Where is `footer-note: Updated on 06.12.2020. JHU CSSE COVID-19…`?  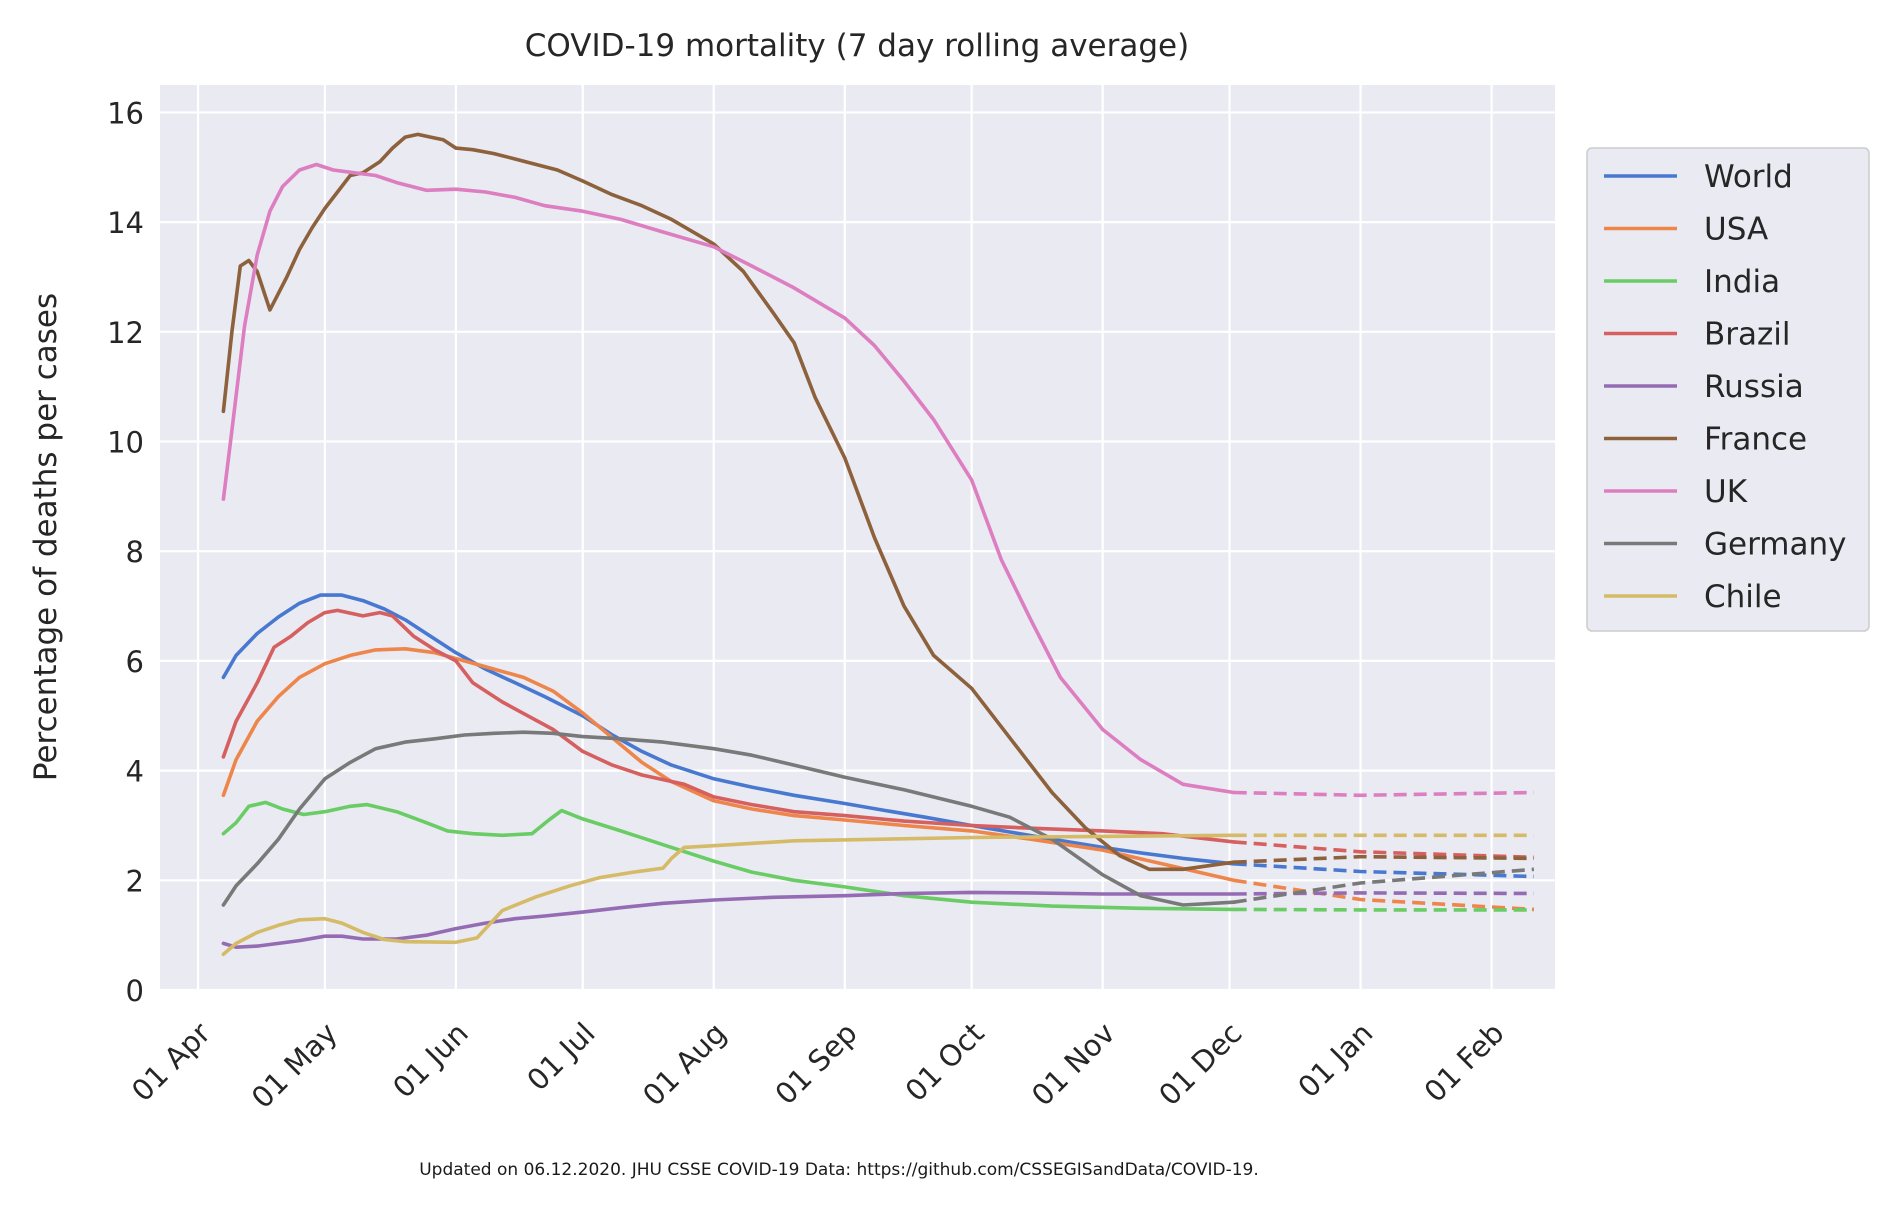 footer-note: Updated on 06.12.2020. JHU CSSE COVID-19… is located at coordinates (839, 1170).